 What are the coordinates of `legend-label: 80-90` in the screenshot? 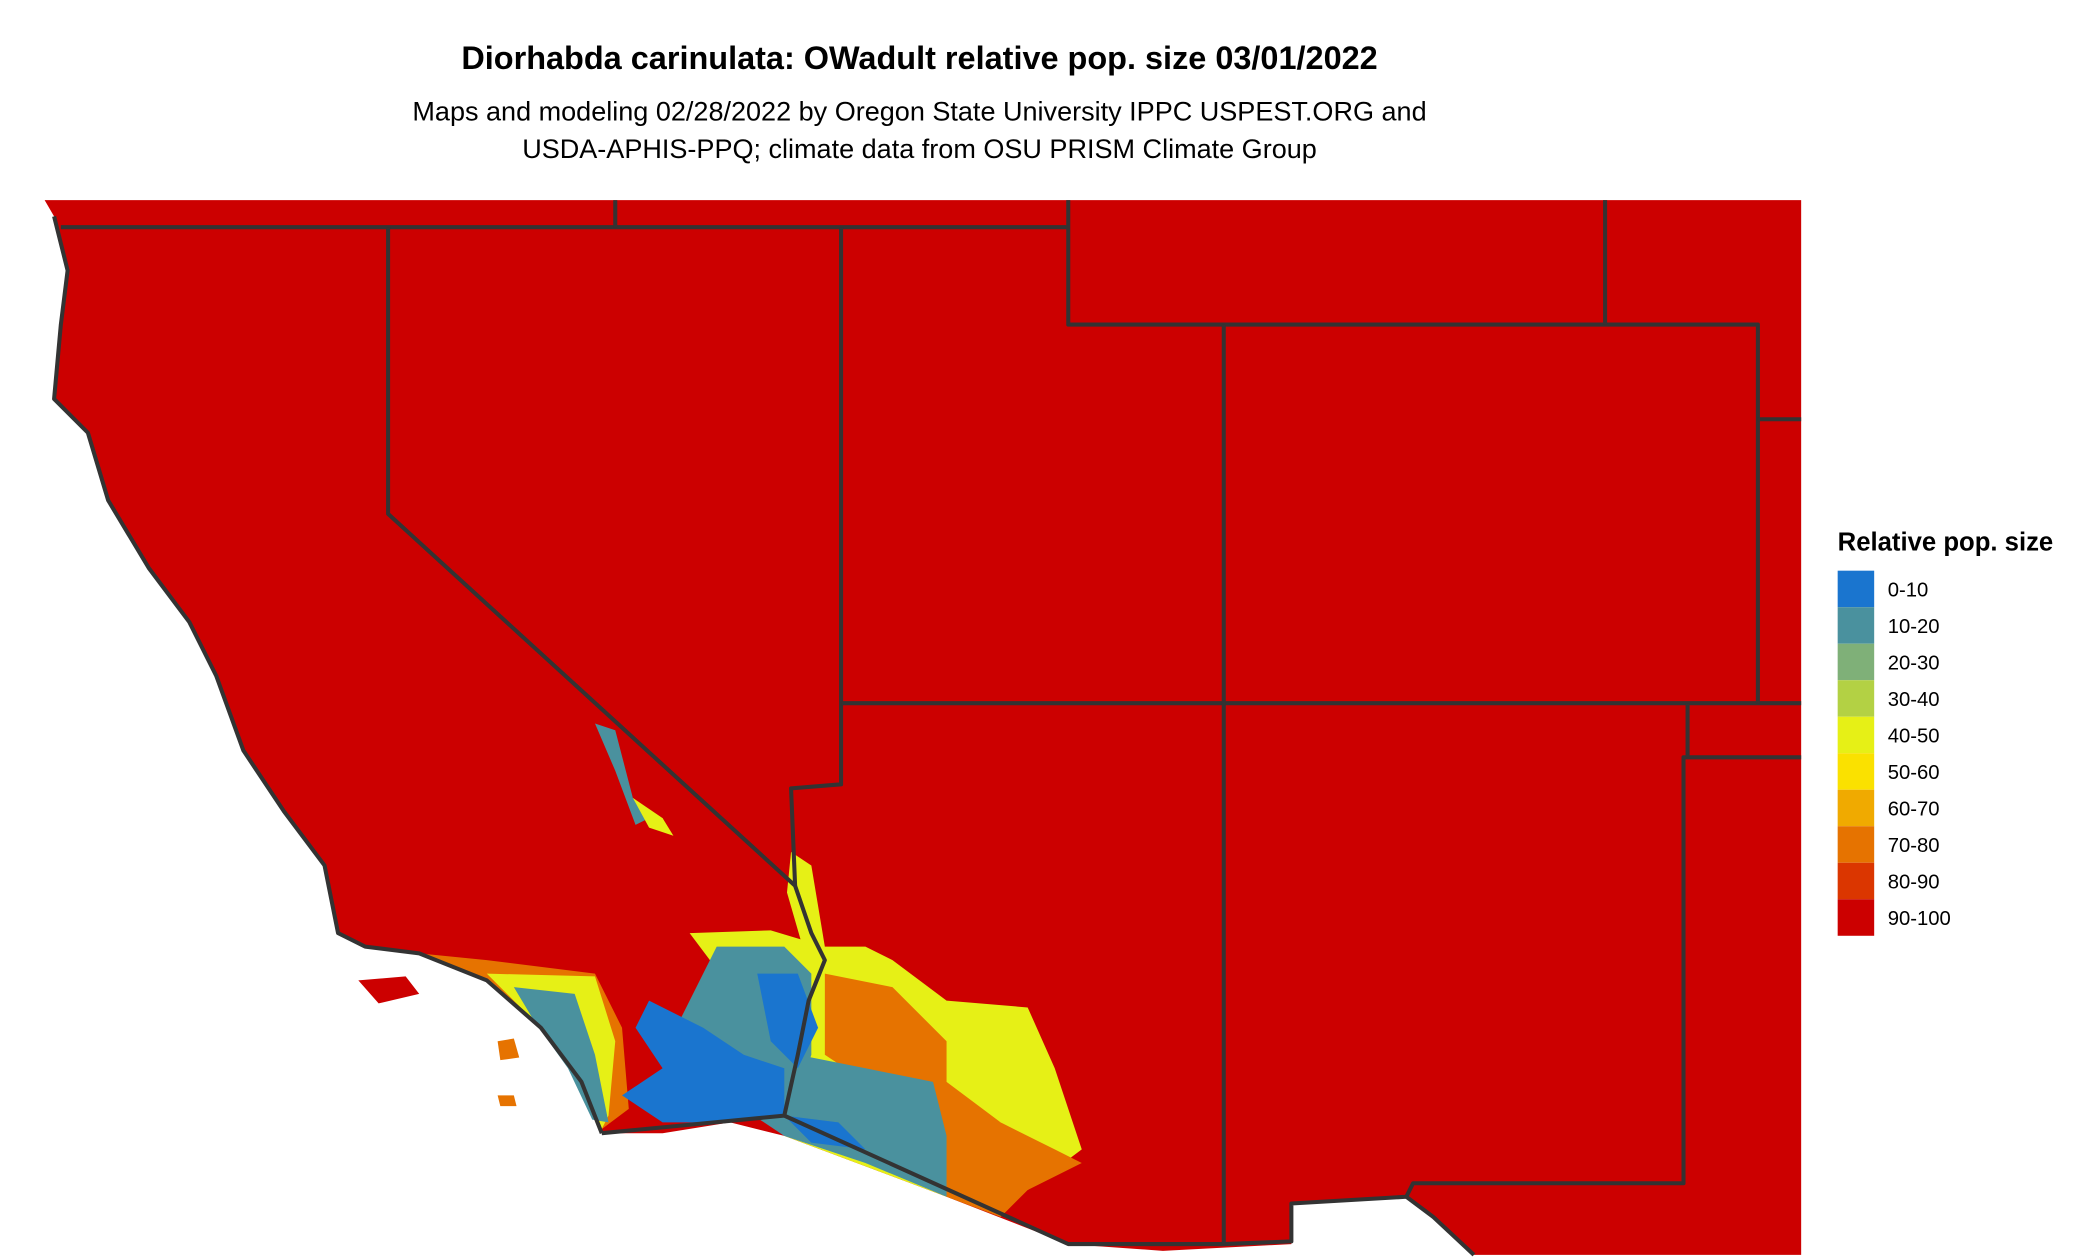 It's located at (1914, 882).